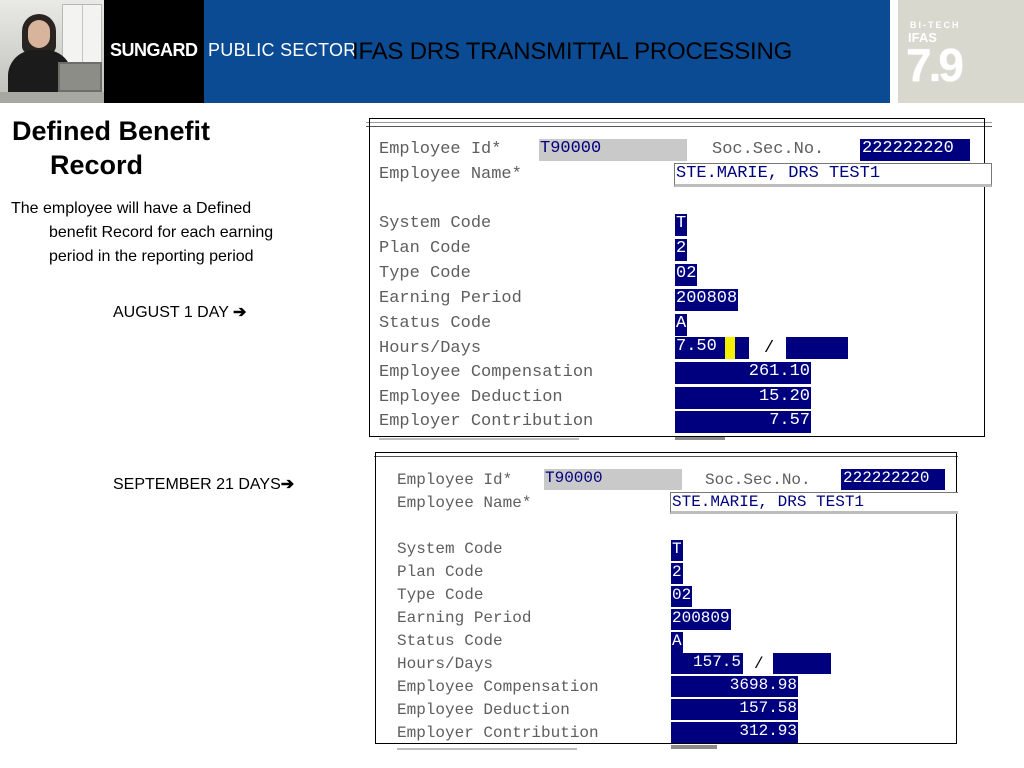 Image resolution: width=1024 pixels, height=768 pixels. What do you see at coordinates (111, 131) in the screenshot?
I see `slide-title-line1: Defined Benefit` at bounding box center [111, 131].